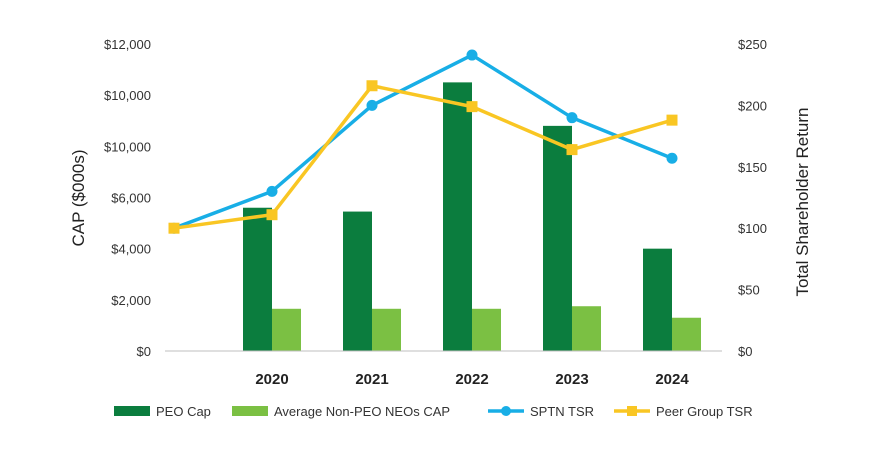  I want to click on legend-label: SPTN TSR, so click(562, 411).